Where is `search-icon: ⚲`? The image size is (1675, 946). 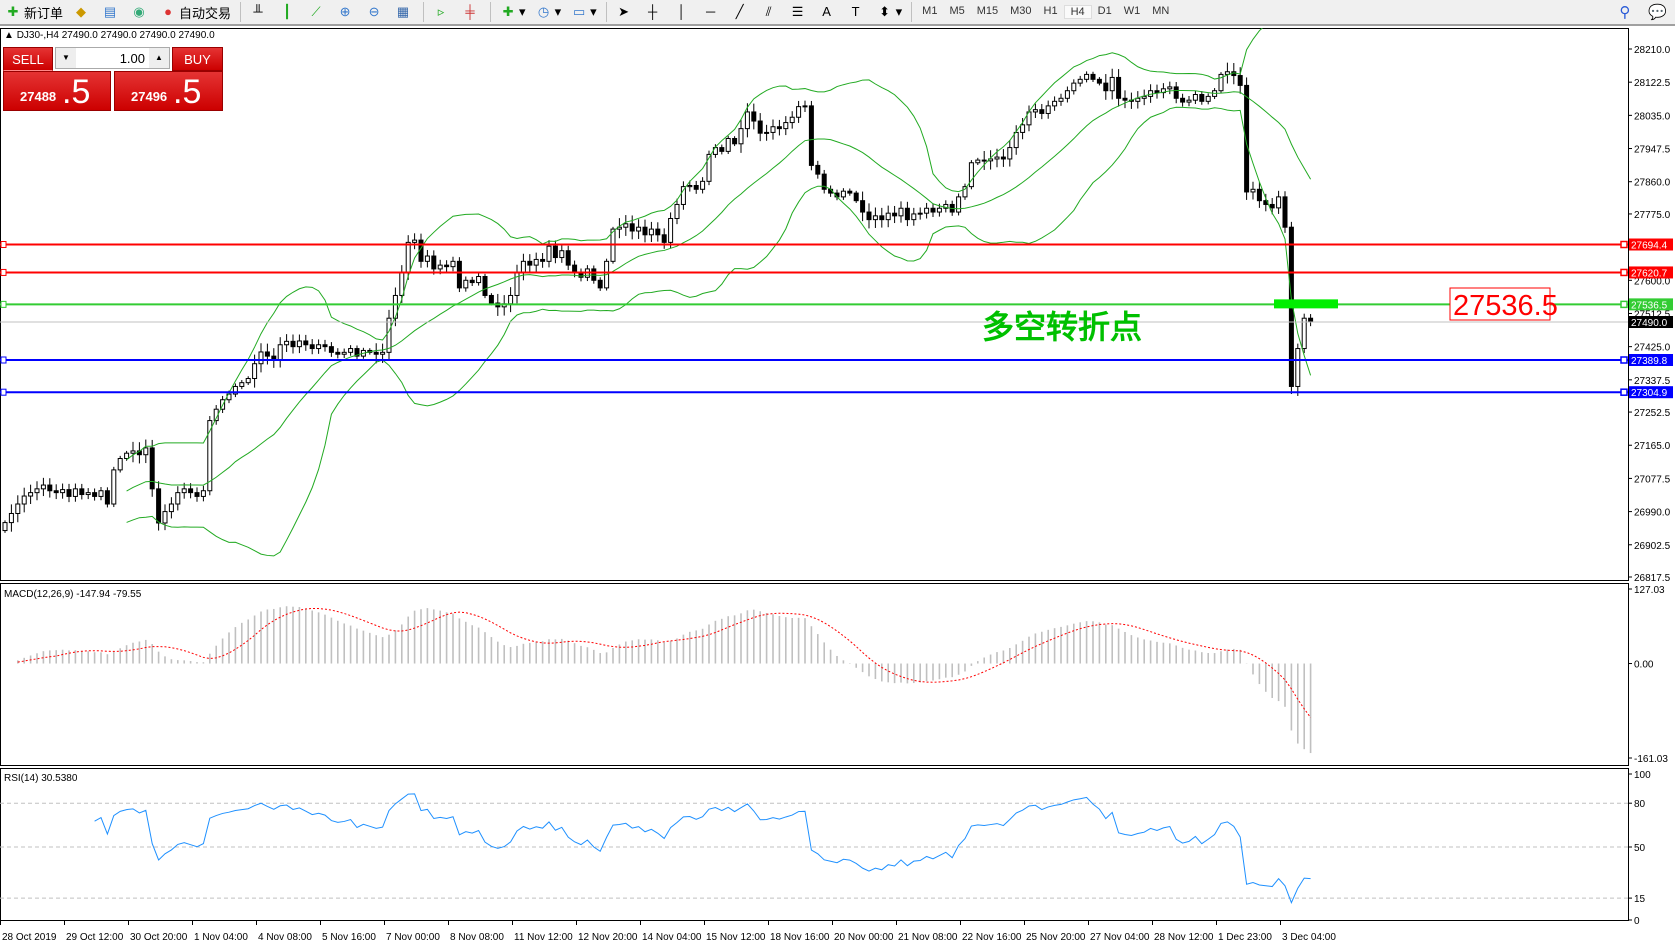
search-icon: ⚲ is located at coordinates (1625, 12).